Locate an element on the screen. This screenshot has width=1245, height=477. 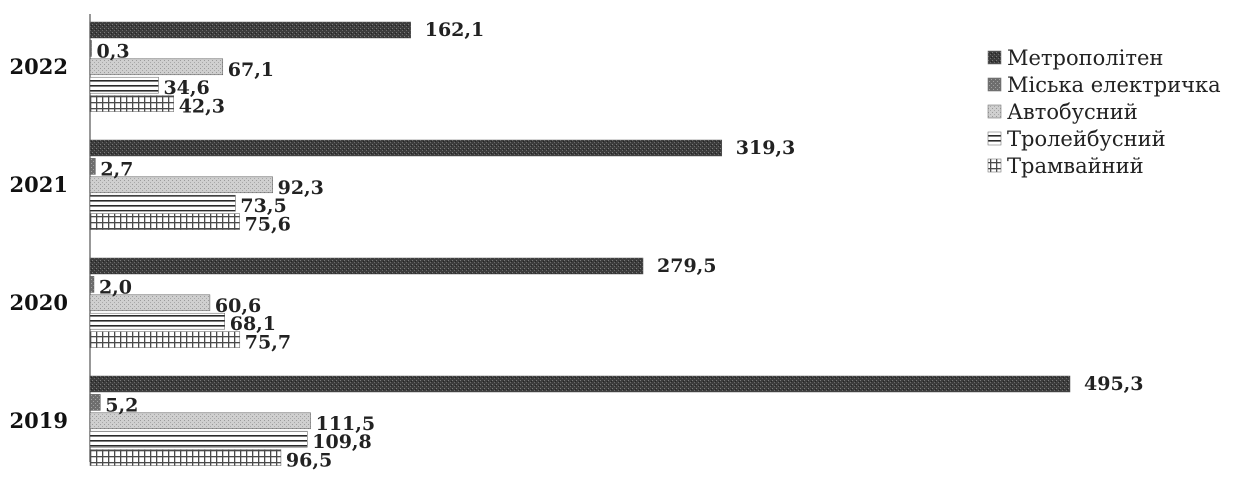
data-label-2020-series-4: 75,7 is located at coordinates (268, 343).